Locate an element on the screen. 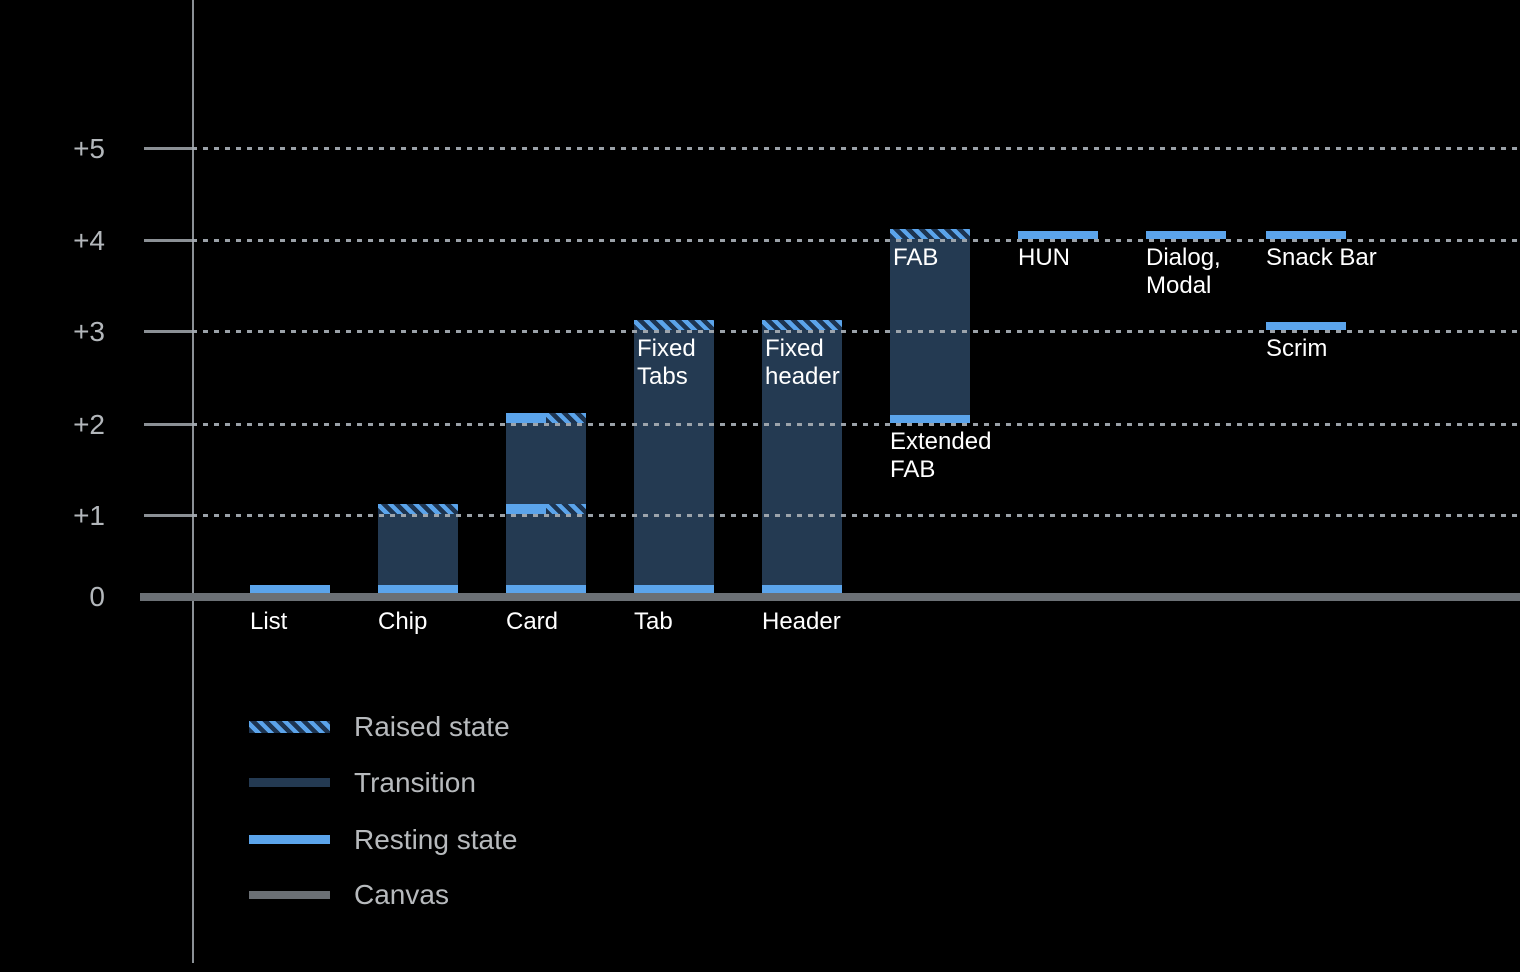 This screenshot has width=1520, height=972. bar-inner-label-extended-fab: FAB is located at coordinates (916, 257).